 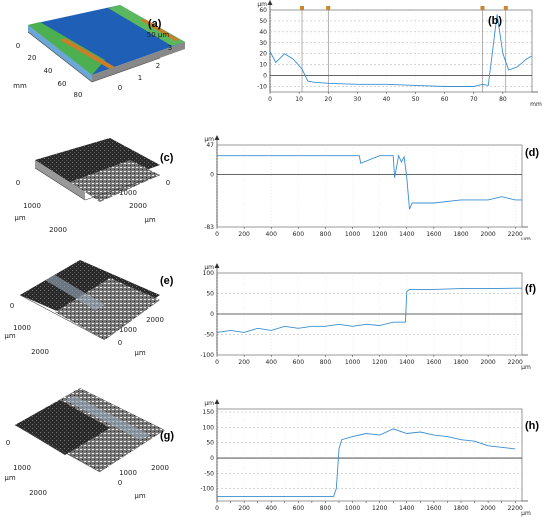 What do you see at coordinates (170, 48) in the screenshot?
I see `surface-axis-label: 3` at bounding box center [170, 48].